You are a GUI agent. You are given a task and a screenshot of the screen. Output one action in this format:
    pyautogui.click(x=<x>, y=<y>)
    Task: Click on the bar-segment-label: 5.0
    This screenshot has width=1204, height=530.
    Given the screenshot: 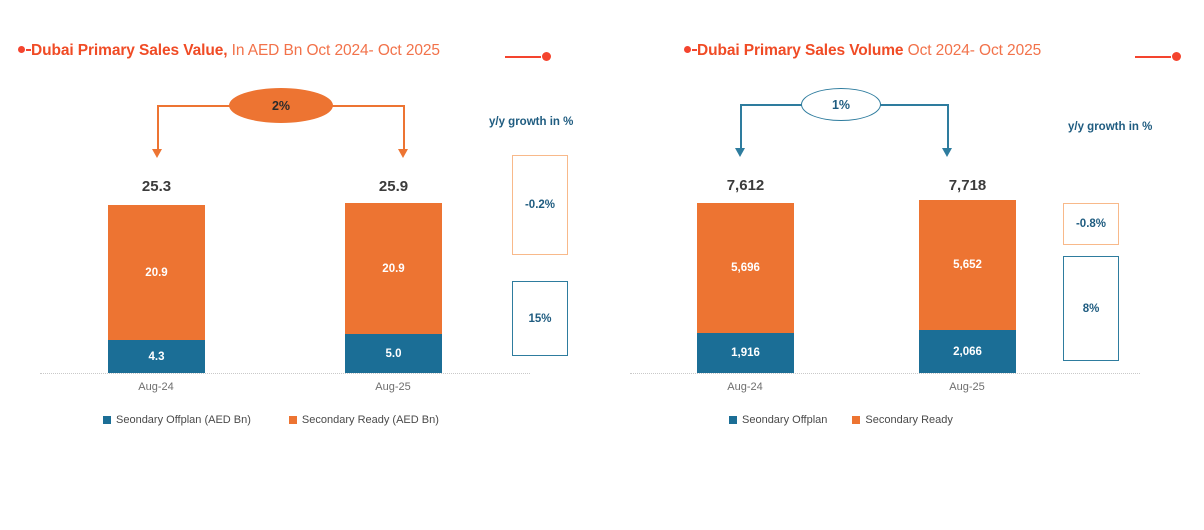 What is the action you would take?
    pyautogui.click(x=393, y=353)
    